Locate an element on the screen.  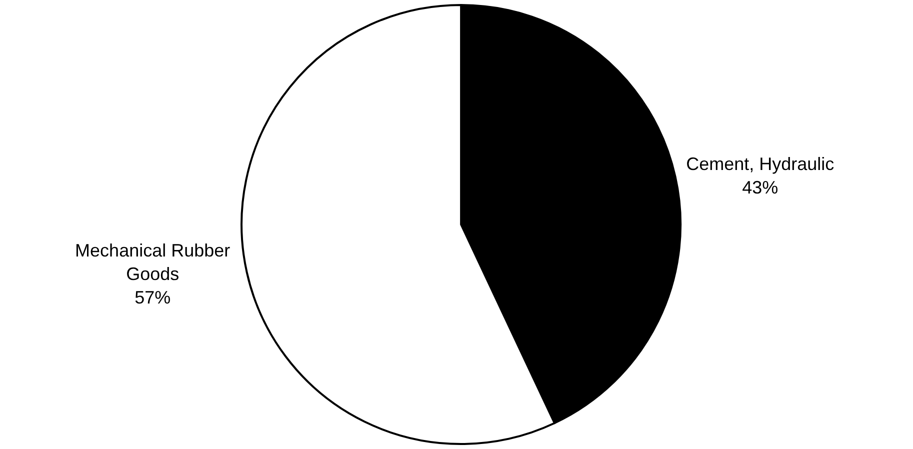
slice-label: Cement, Hydraulic is located at coordinates (760, 164).